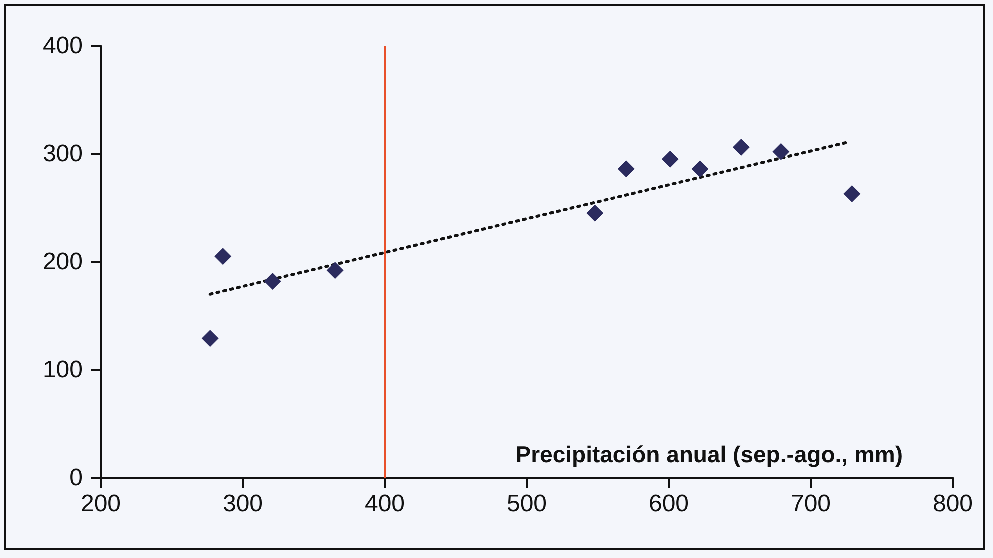 The height and width of the screenshot is (558, 993). What do you see at coordinates (385, 504) in the screenshot?
I see `x-tick-label: 400` at bounding box center [385, 504].